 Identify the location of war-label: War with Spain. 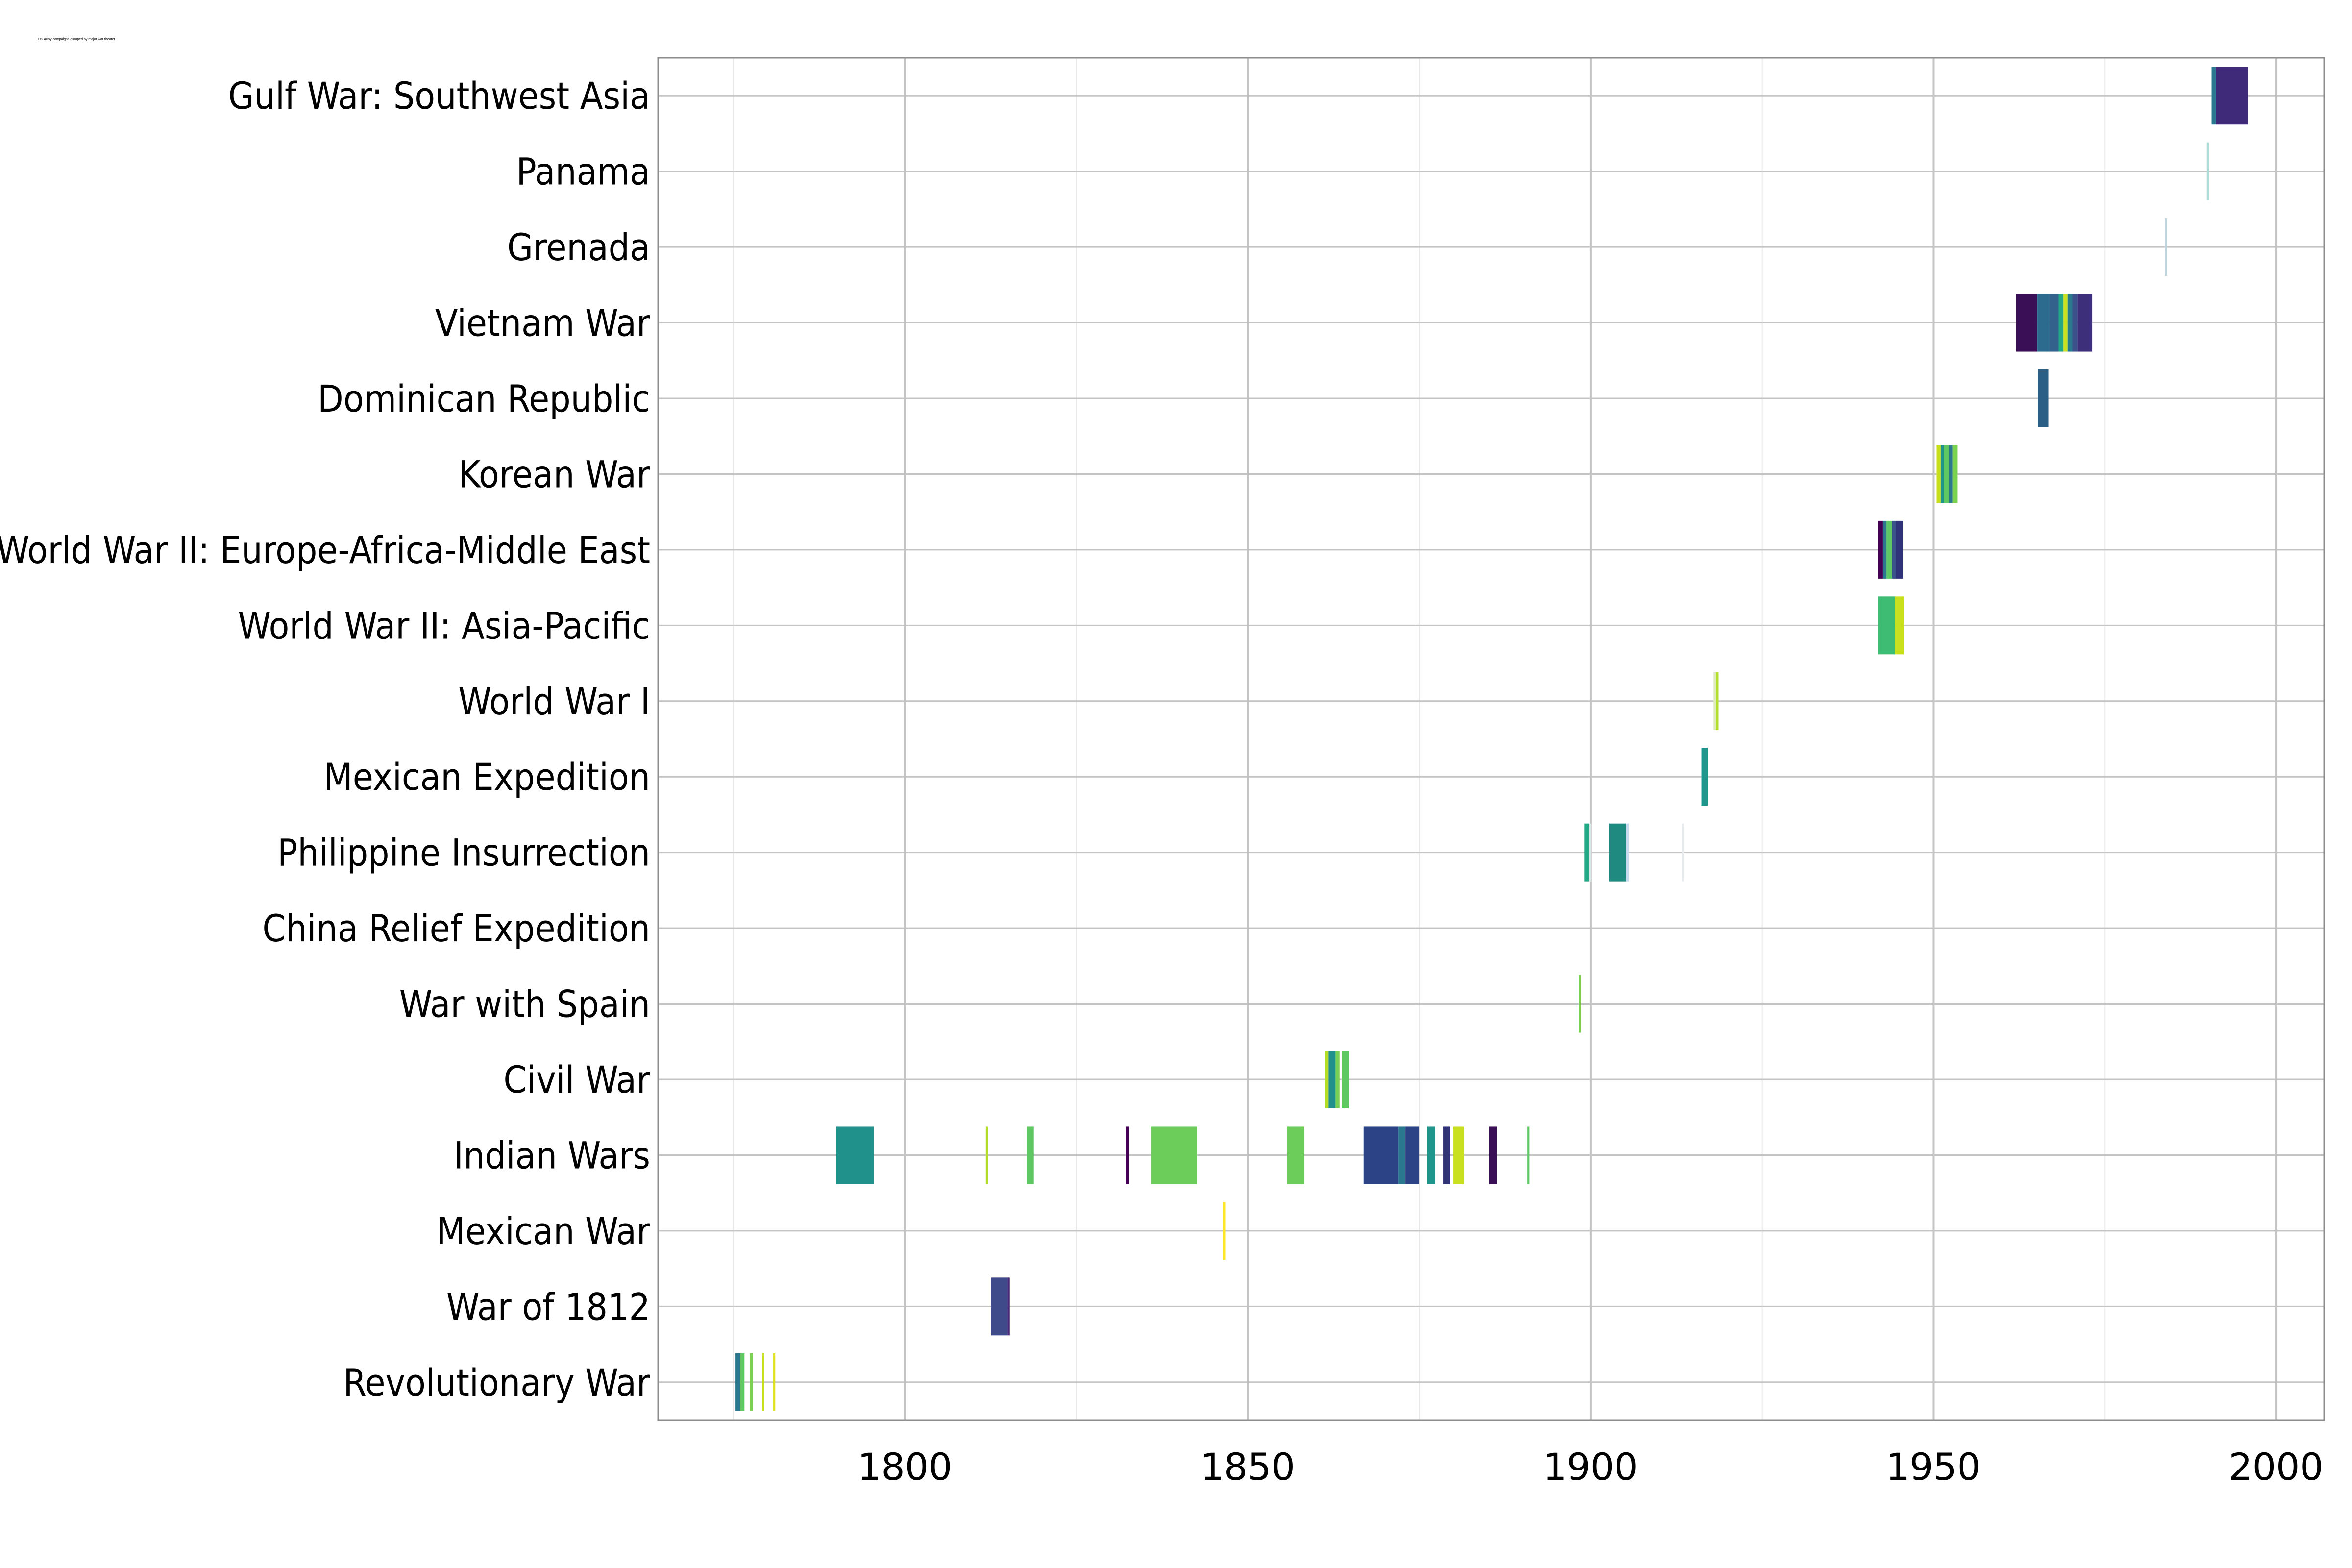
(524, 1004).